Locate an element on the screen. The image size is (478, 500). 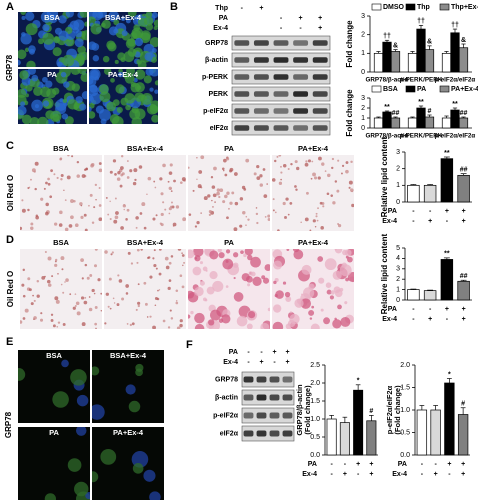
legend-label: PA is located at coordinates (421, 89).